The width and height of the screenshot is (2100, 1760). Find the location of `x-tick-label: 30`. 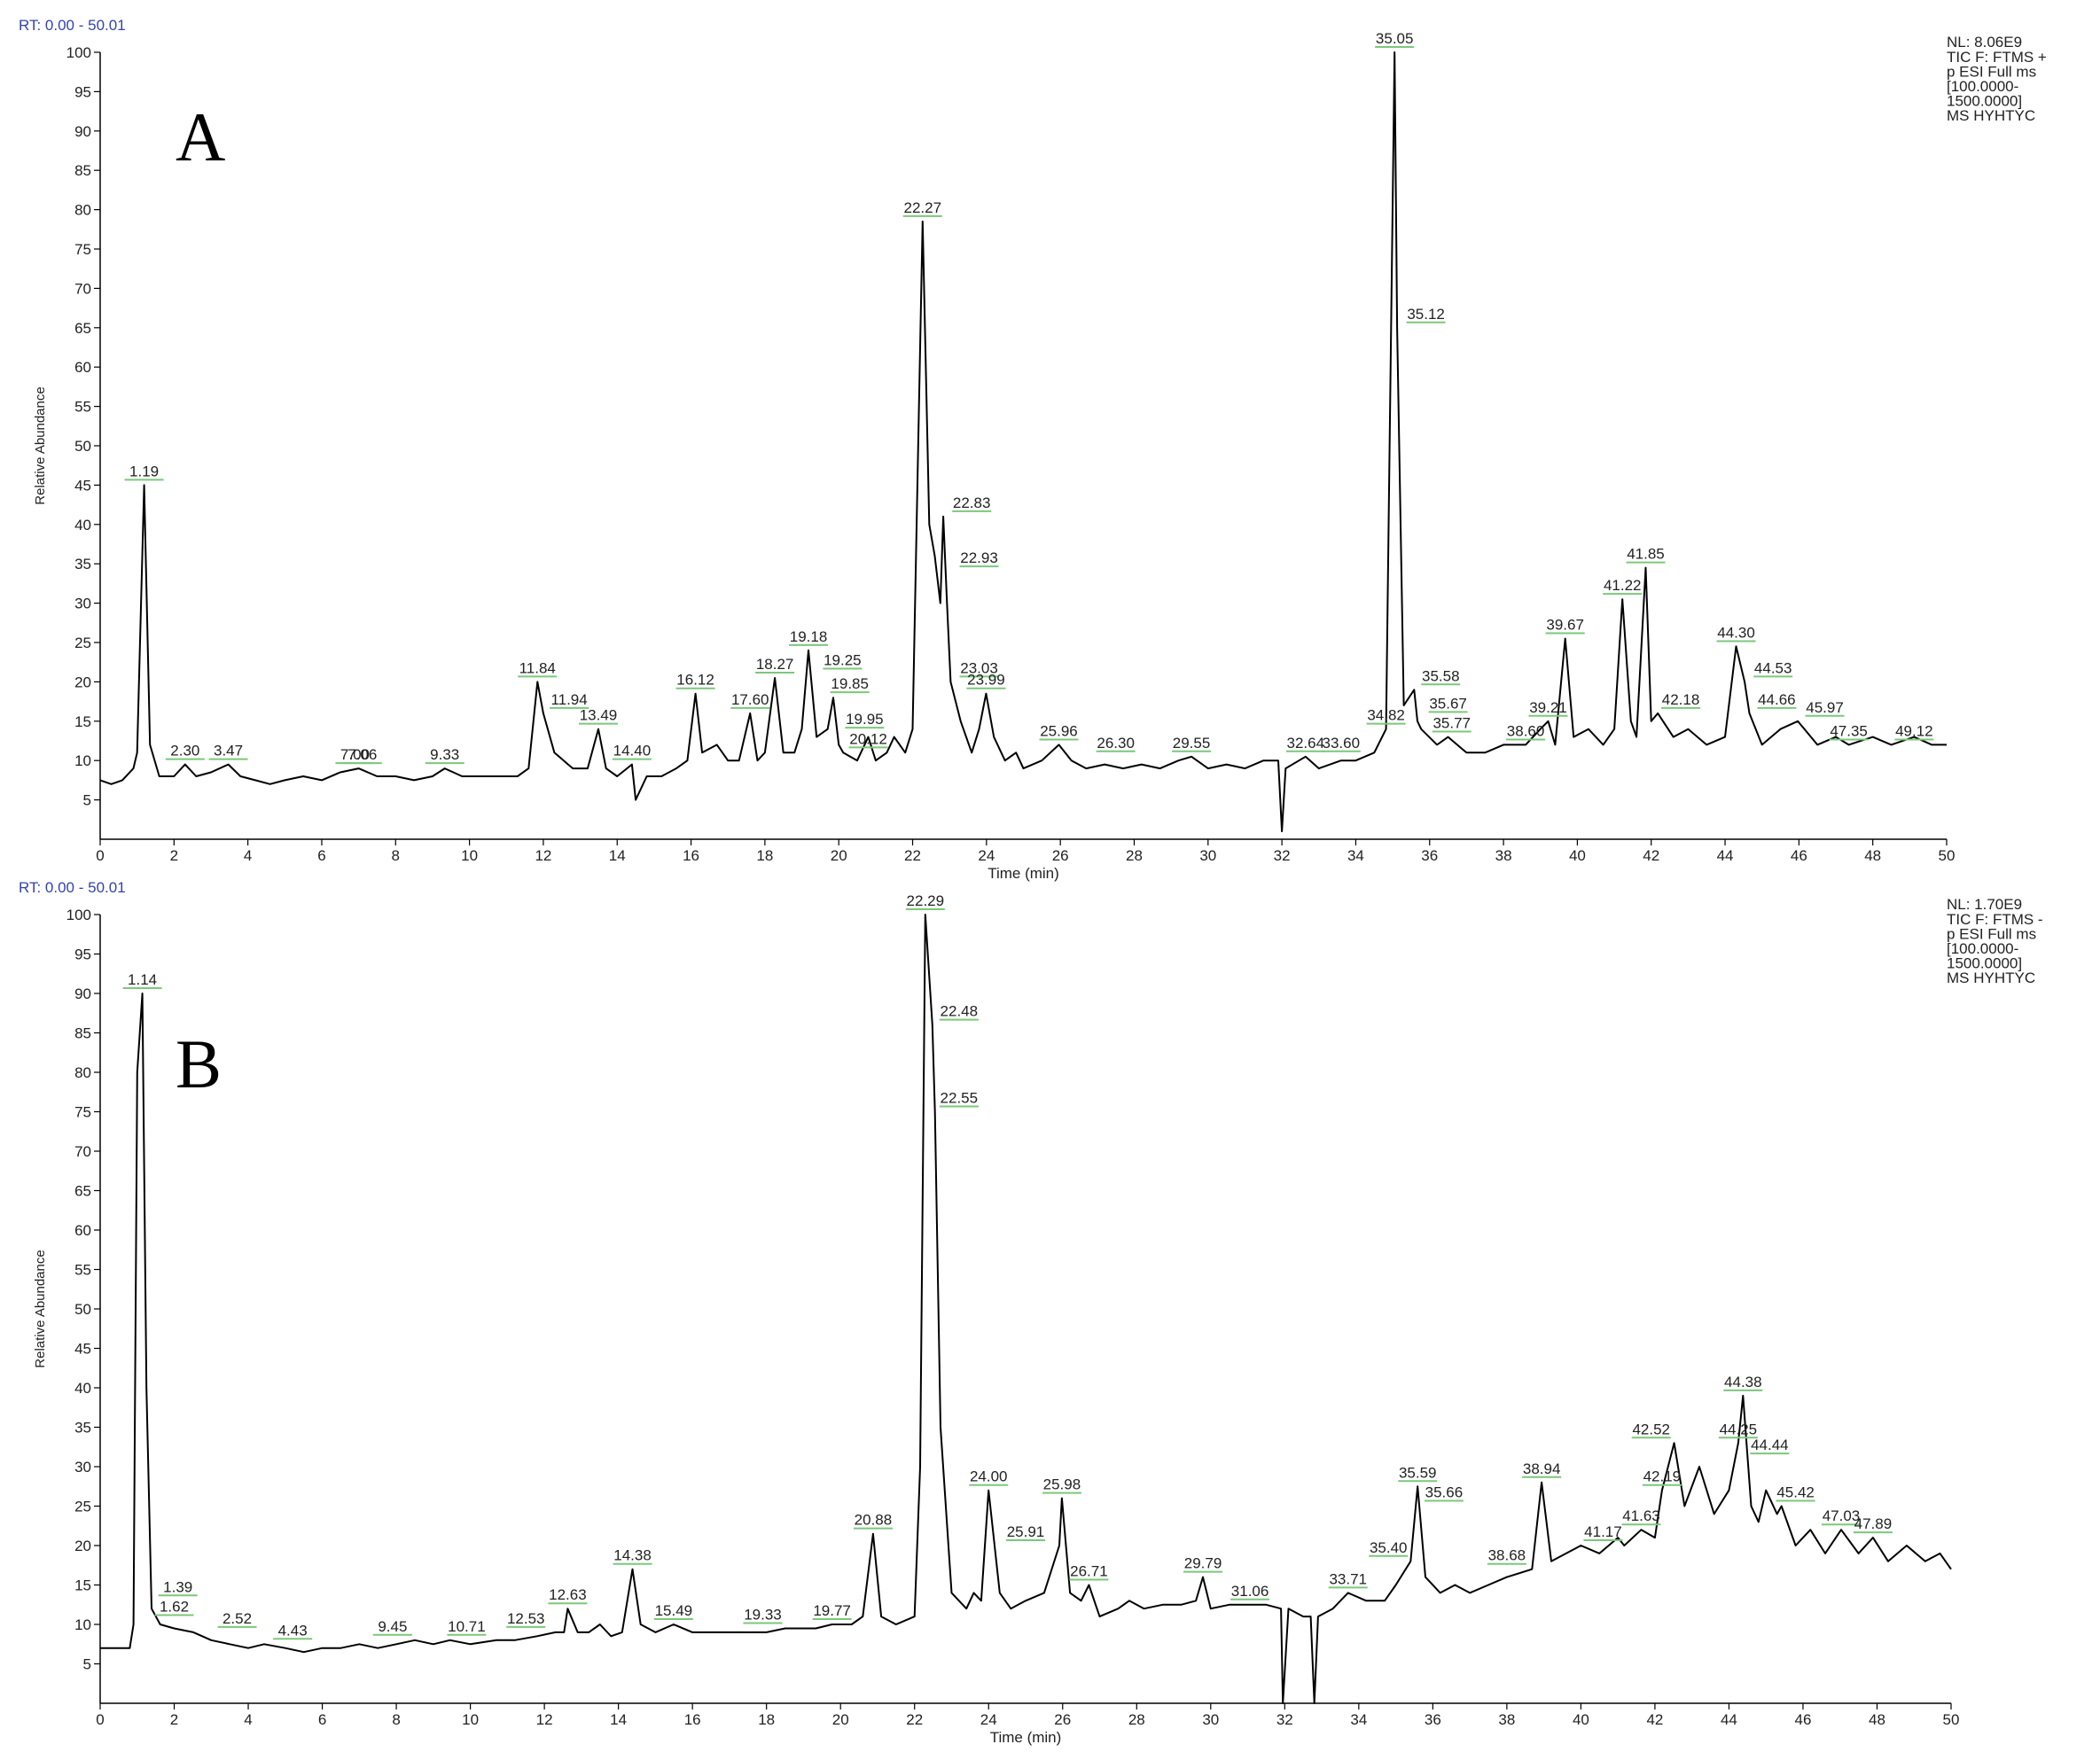

x-tick-label: 30 is located at coordinates (1210, 1719).